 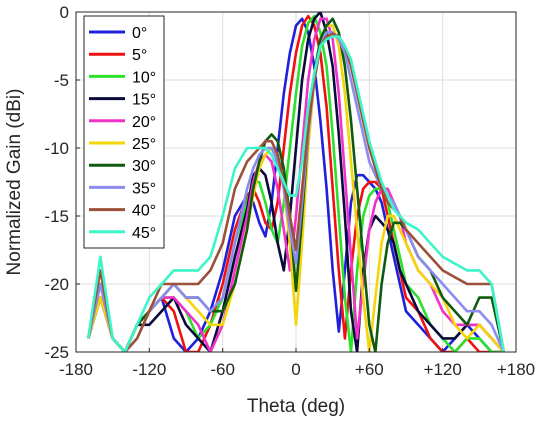 What do you see at coordinates (139, 33) in the screenshot?
I see `legend-entry: 0°` at bounding box center [139, 33].